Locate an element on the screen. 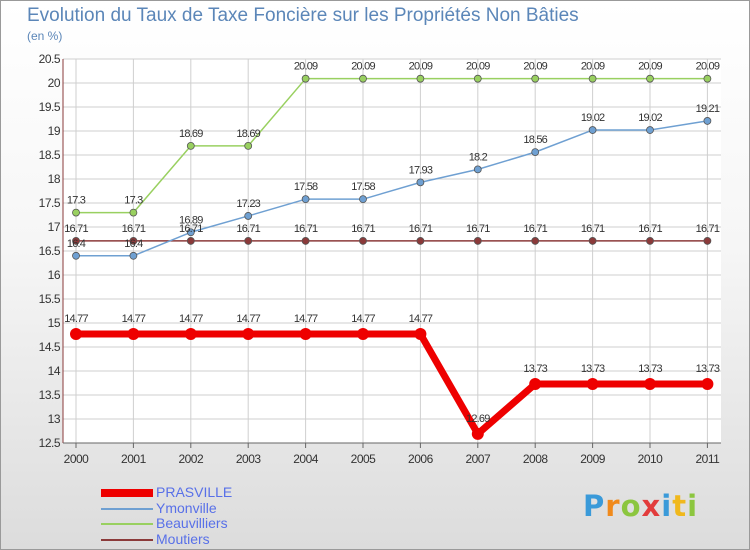  y-tick-label: 17.5 is located at coordinates (50, 203).